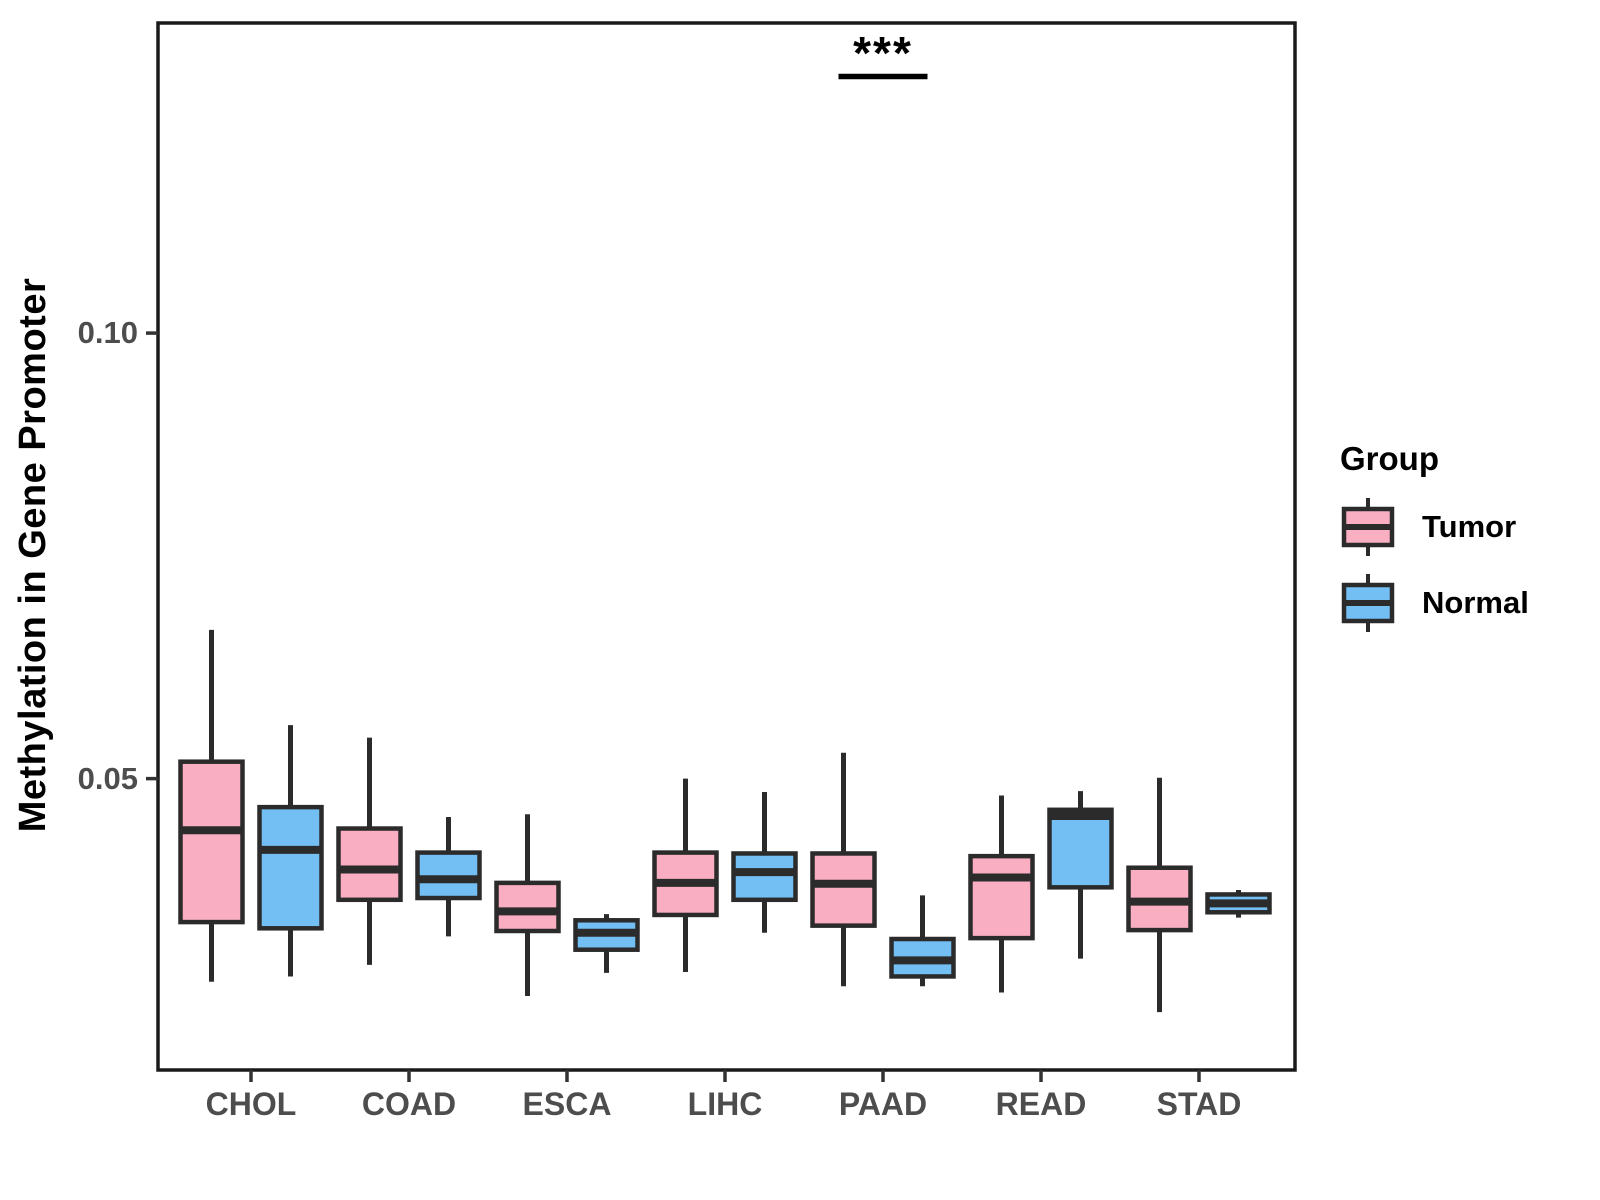  Describe the element at coordinates (107, 333) in the screenshot. I see `y-tick-label: 0.10` at that location.